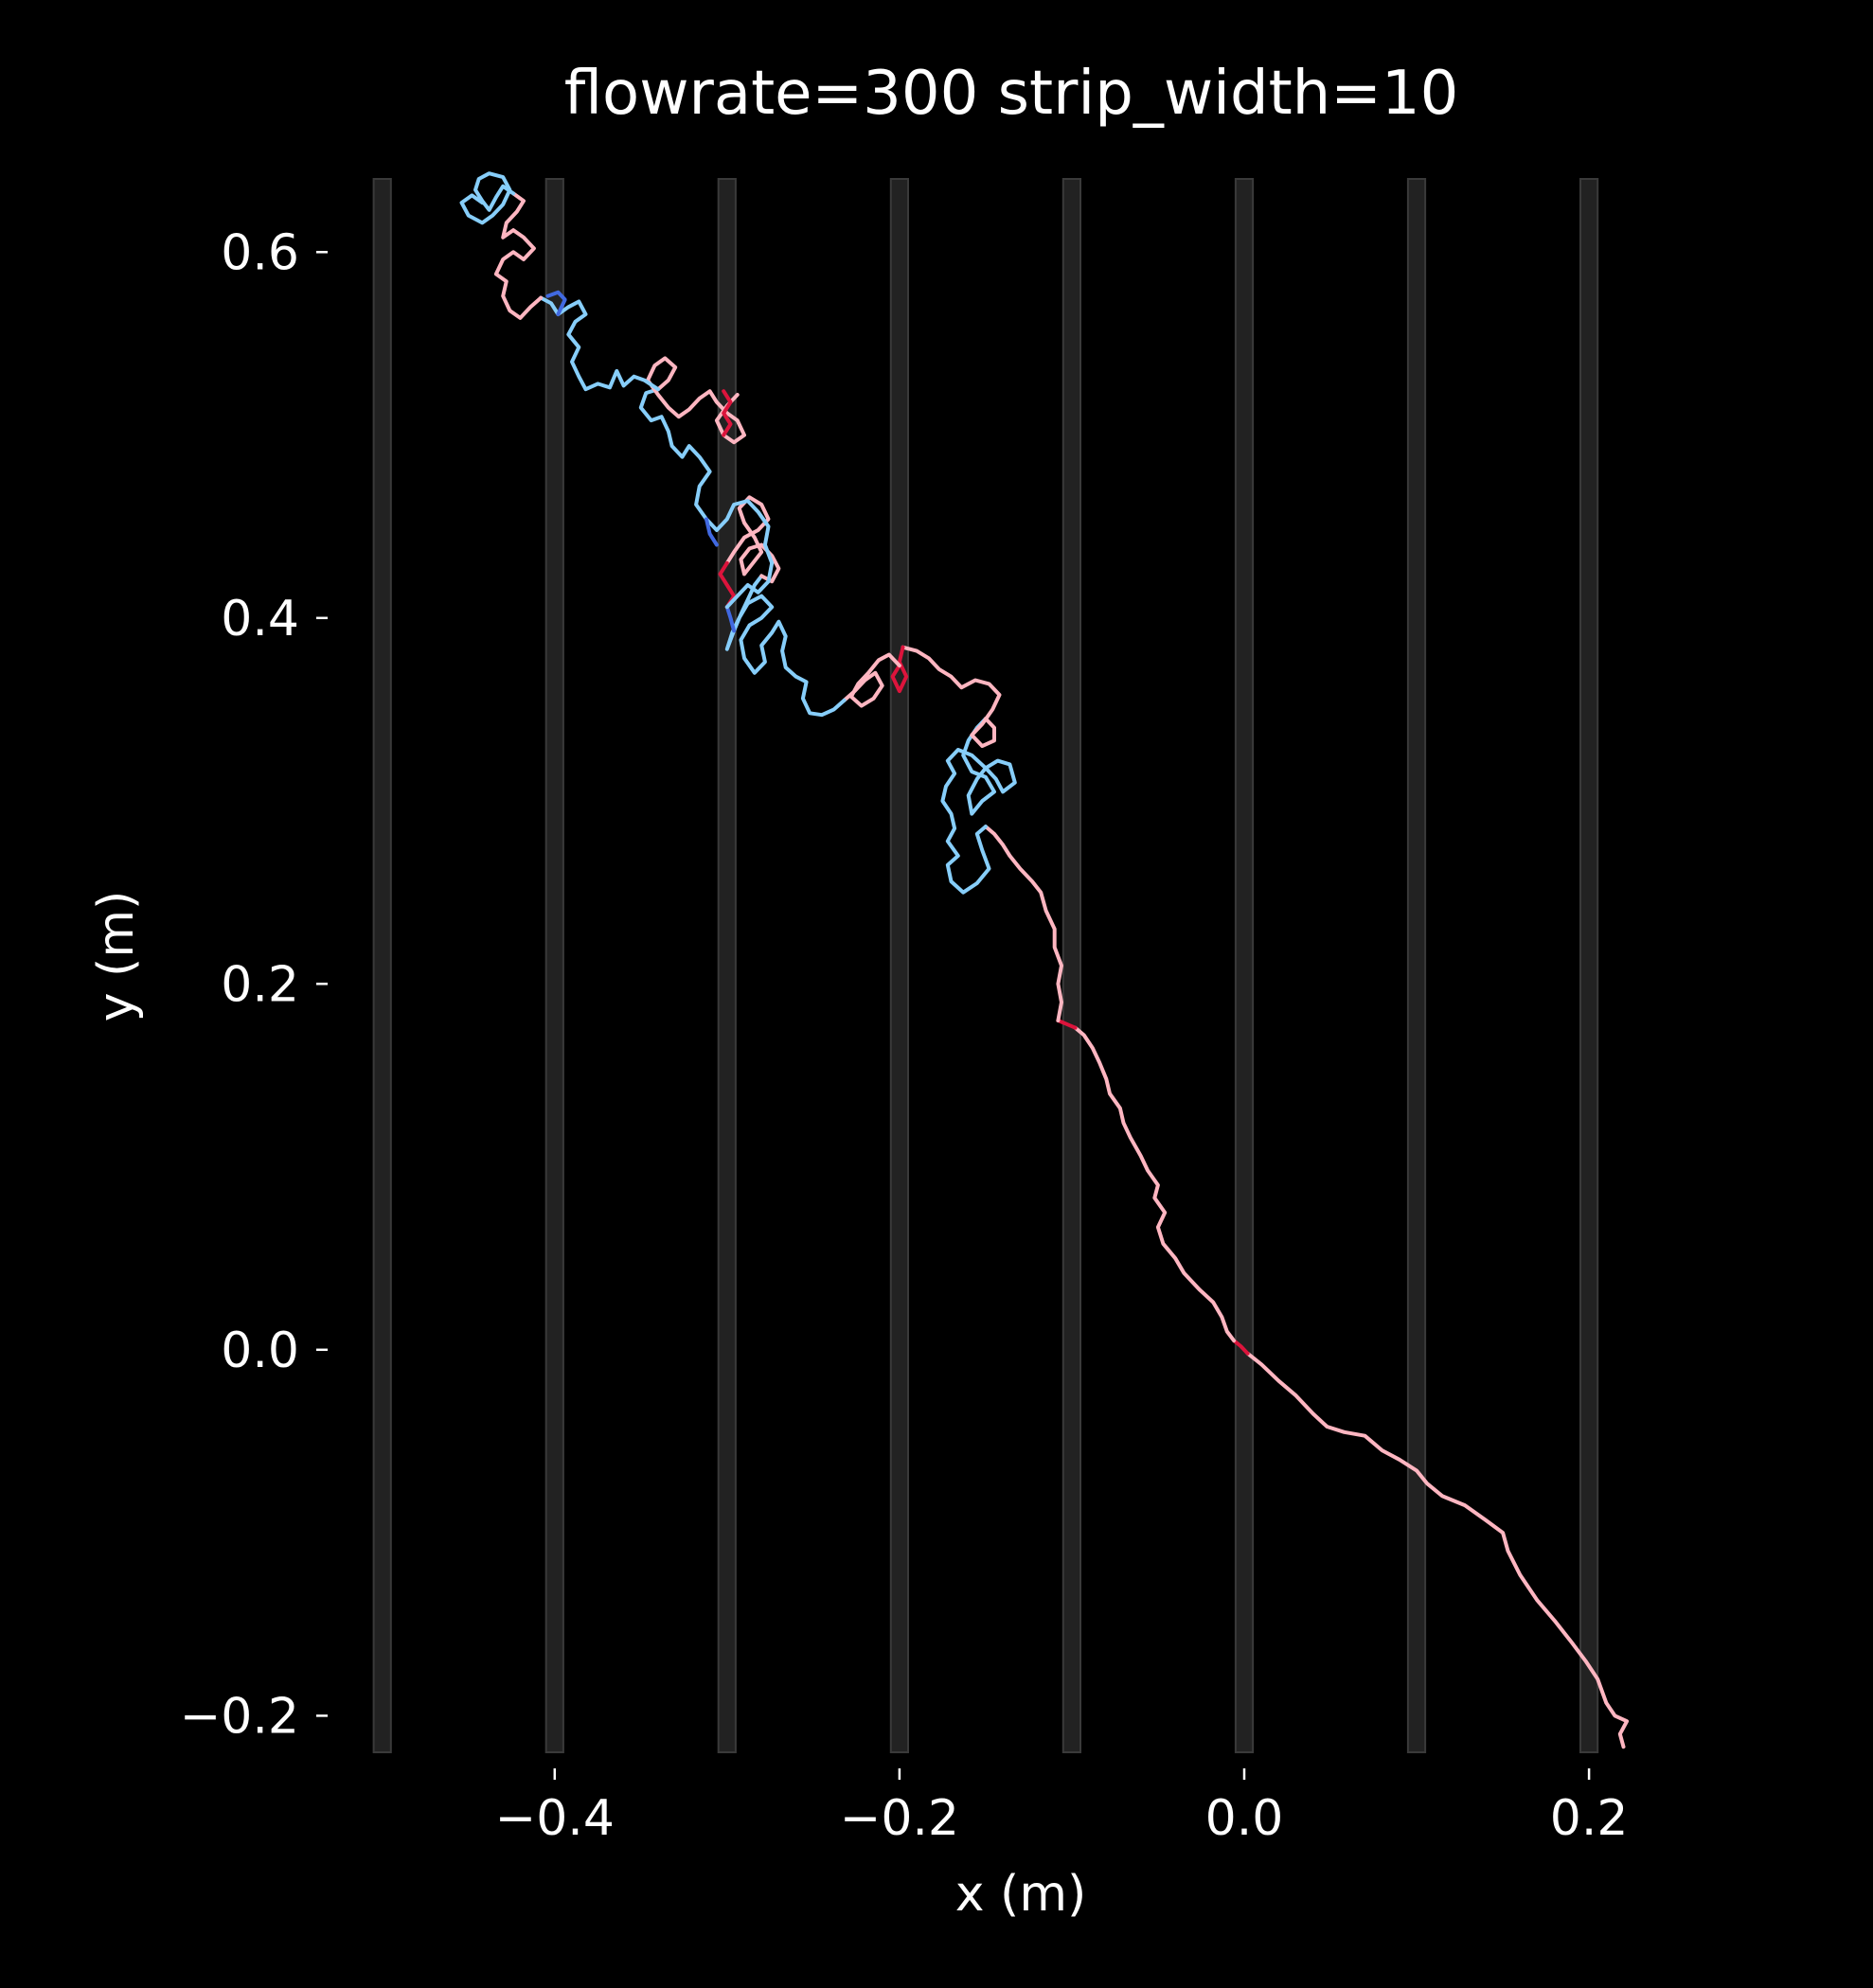 This screenshot has height=1988, width=1873. I want to click on x-tick-label-3: 0.2, so click(1590, 1818).